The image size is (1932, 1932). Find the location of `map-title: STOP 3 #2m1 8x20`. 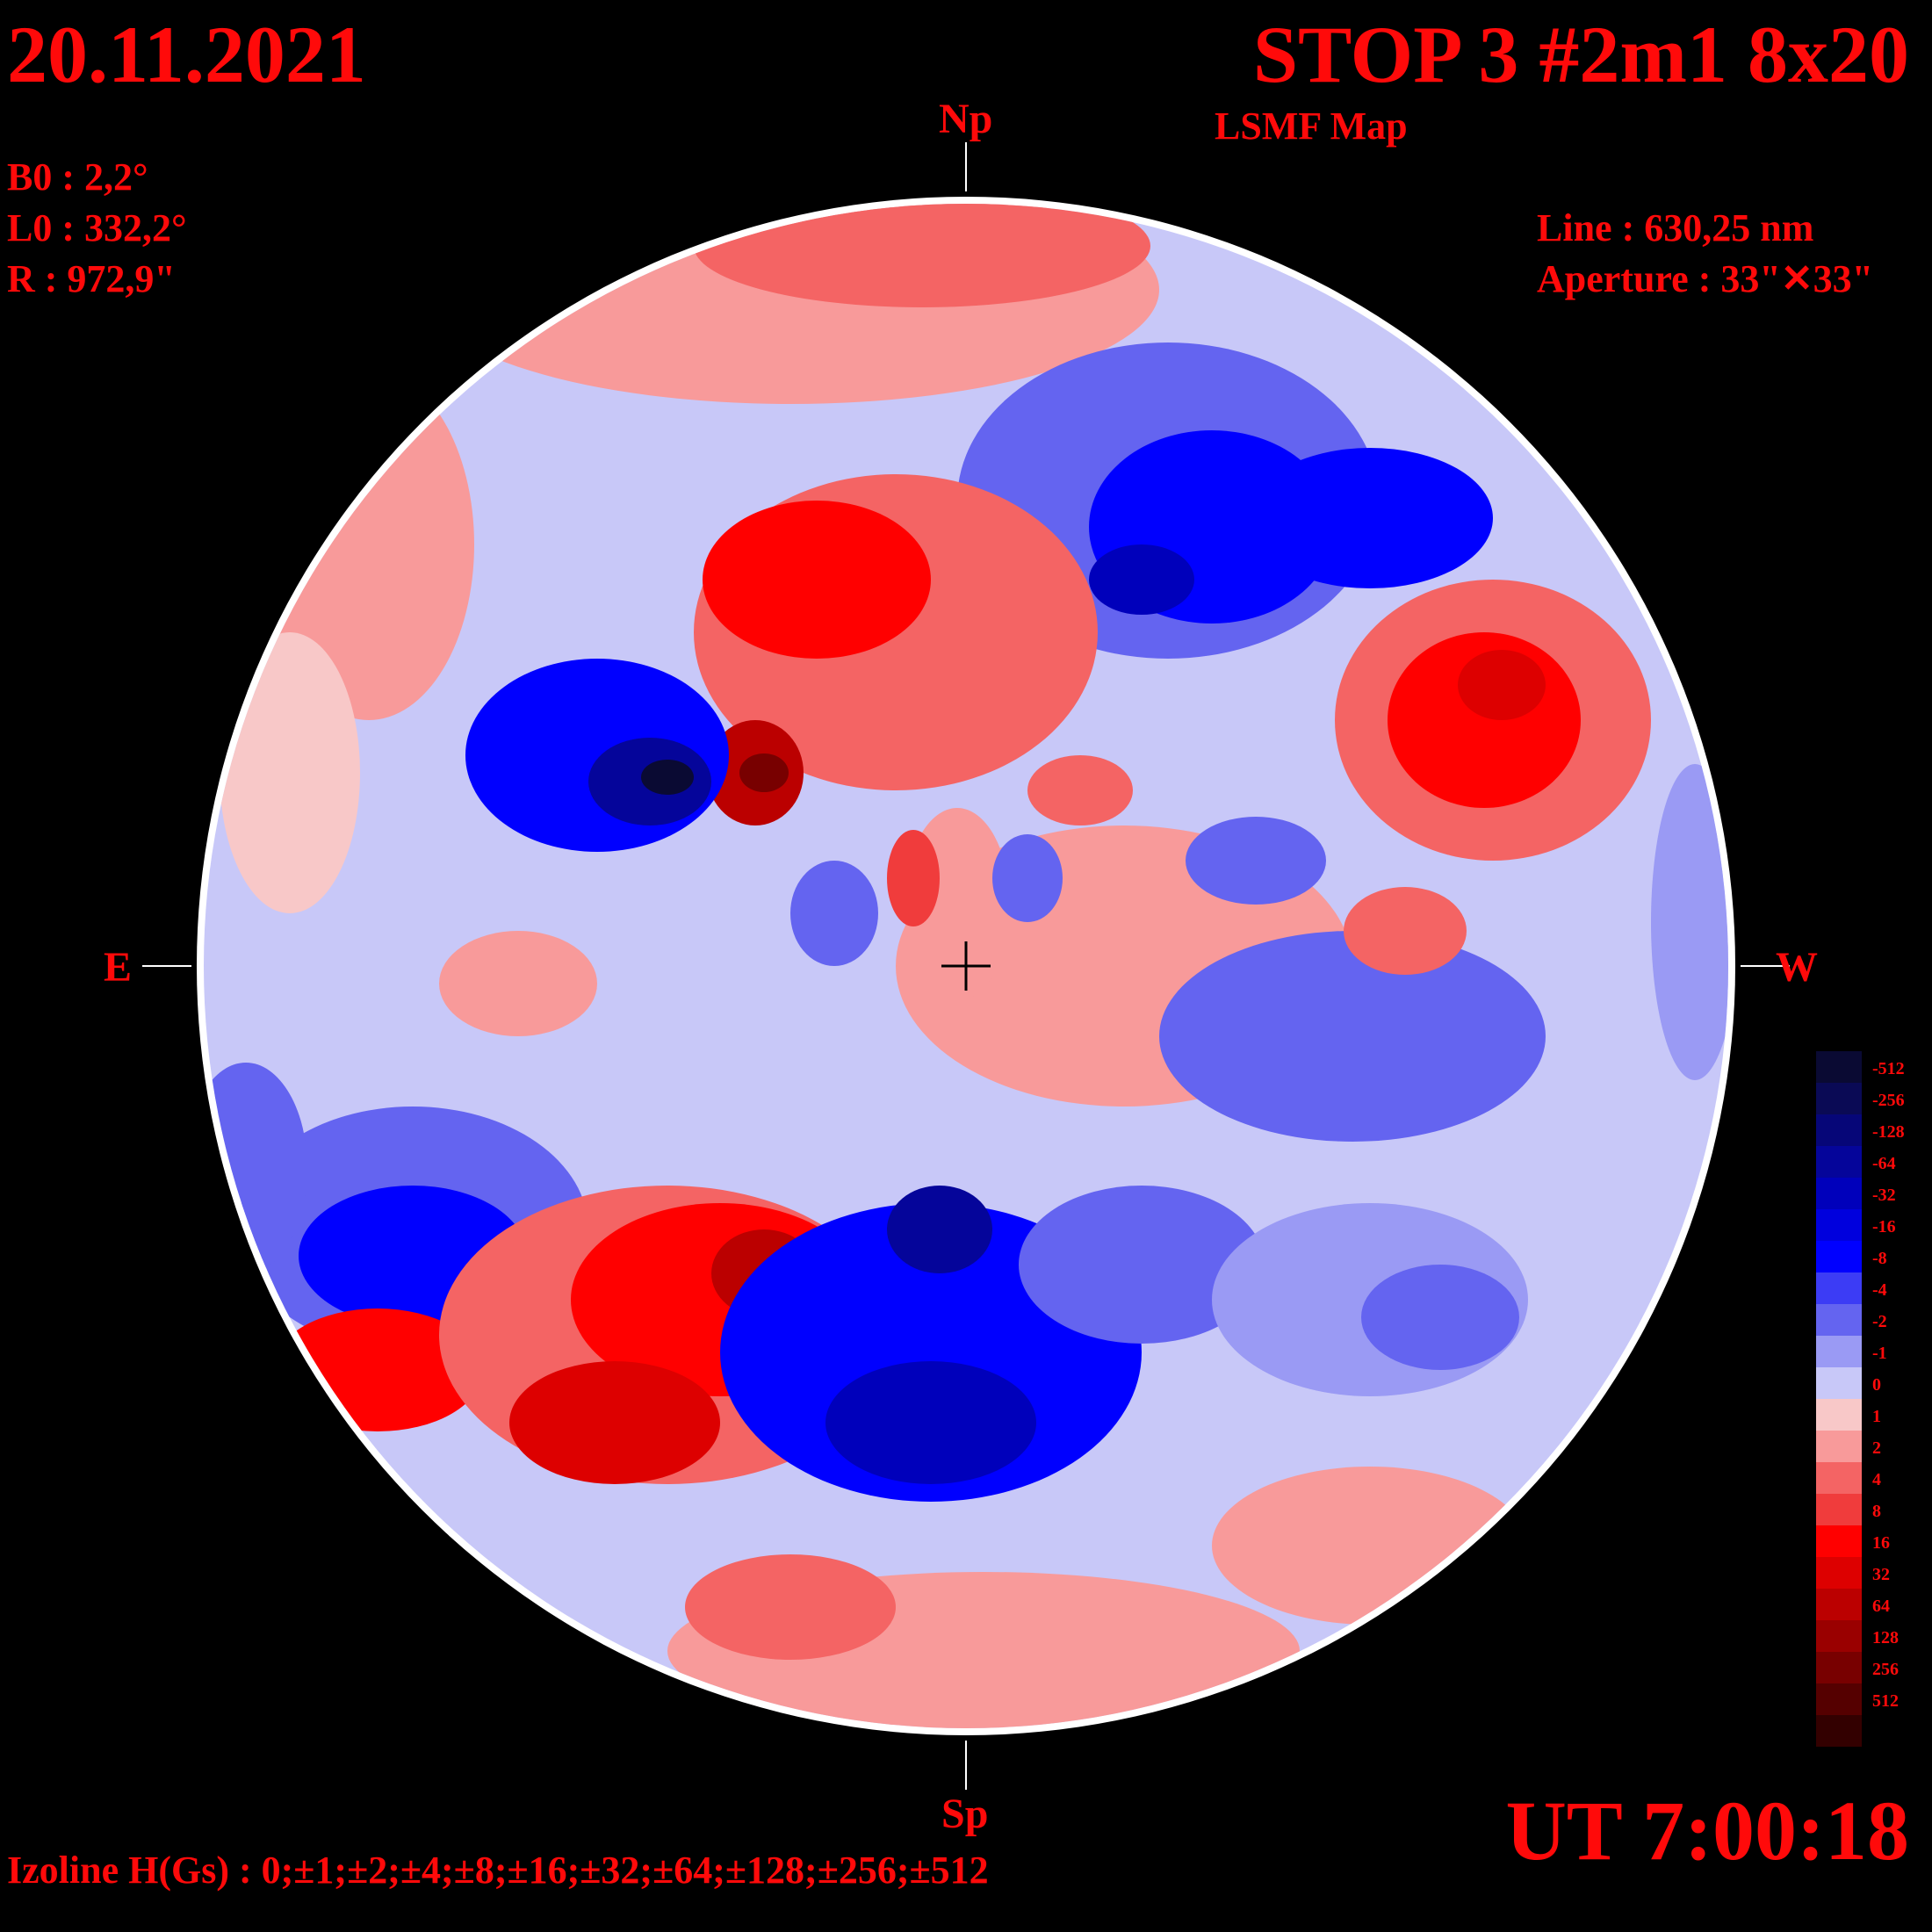

map-title: STOP 3 #2m1 8x20 is located at coordinates (1580, 55).